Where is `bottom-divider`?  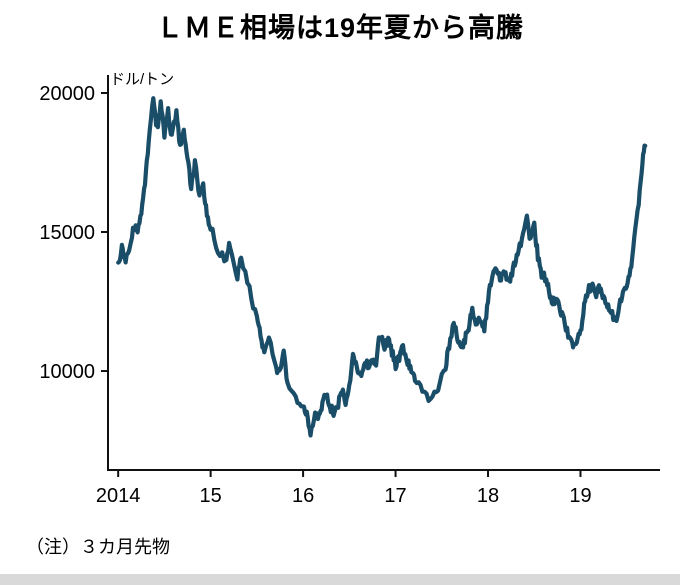 bottom-divider is located at coordinates (340, 579).